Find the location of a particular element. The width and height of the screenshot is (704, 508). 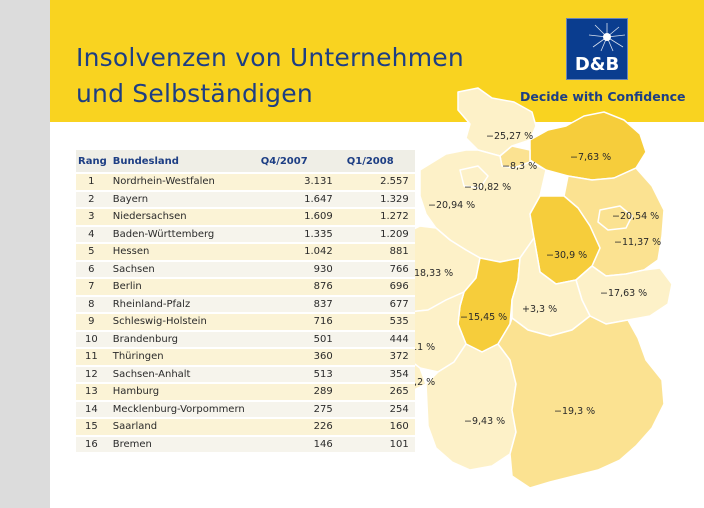

cell-bundesland: Mecklenburg-Vorpommern is located at coordinates (179, 410).